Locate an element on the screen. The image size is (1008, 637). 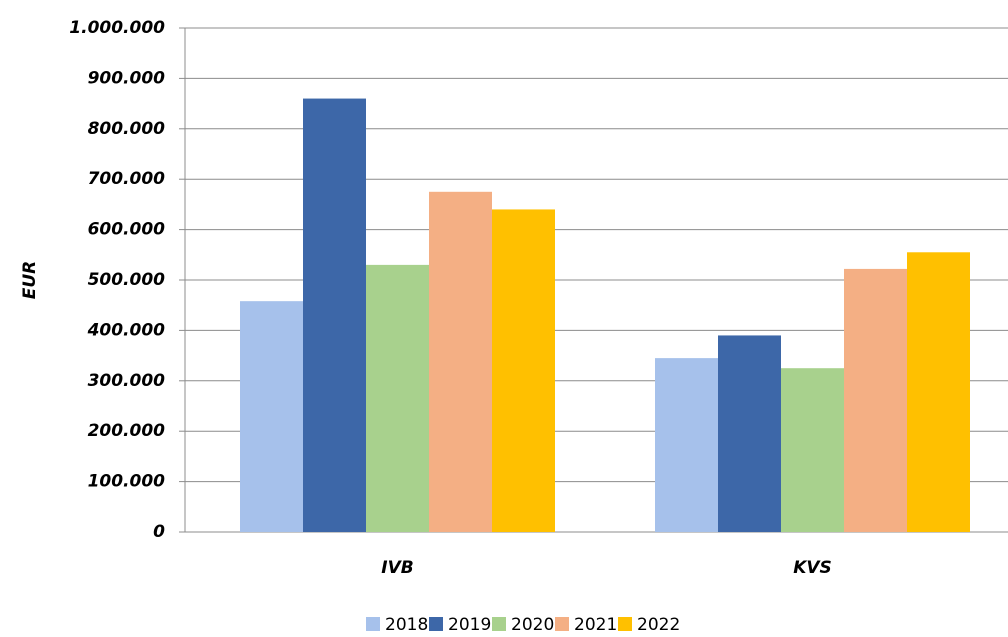
y-tick-label: 0 is located at coordinates (159, 532).